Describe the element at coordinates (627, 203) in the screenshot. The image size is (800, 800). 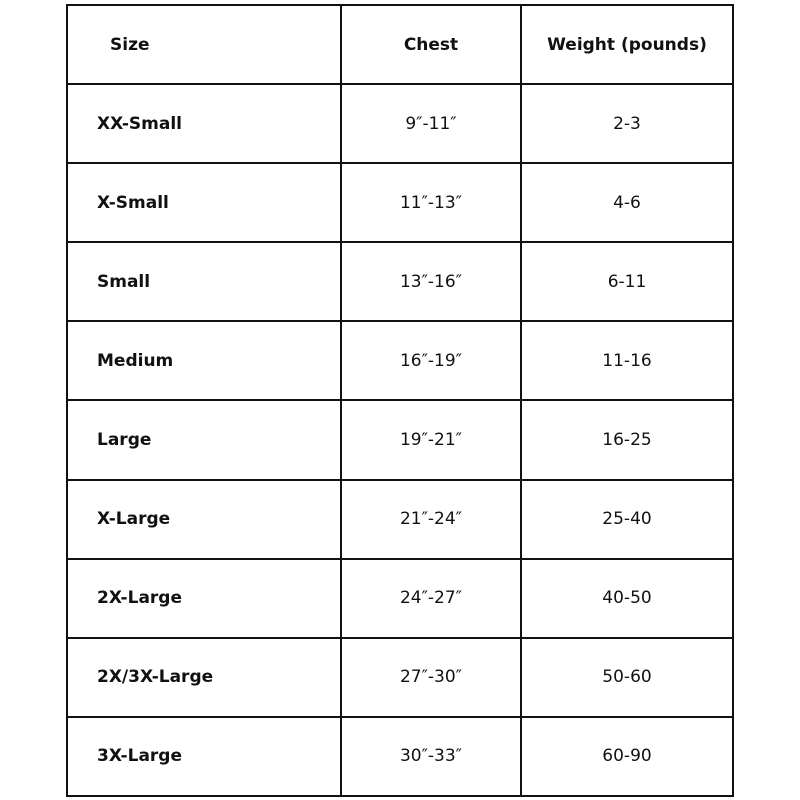
I see `weight-cell: 4-6` at that location.